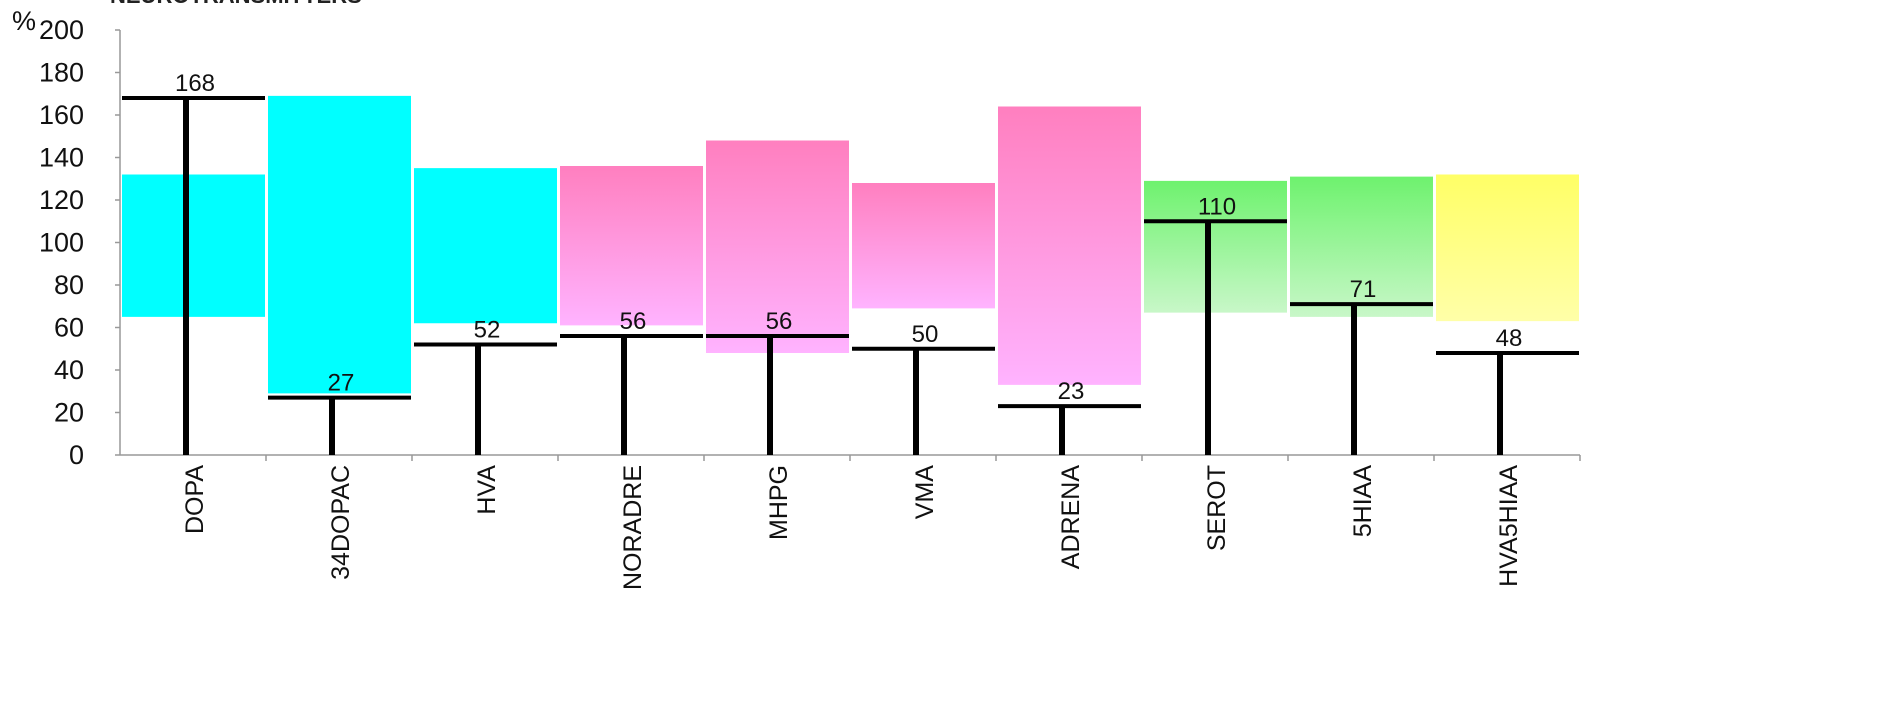 Image resolution: width=1890 pixels, height=707 pixels. Describe the element at coordinates (61, 158) in the screenshot. I see `y-tick-label: 140` at that location.